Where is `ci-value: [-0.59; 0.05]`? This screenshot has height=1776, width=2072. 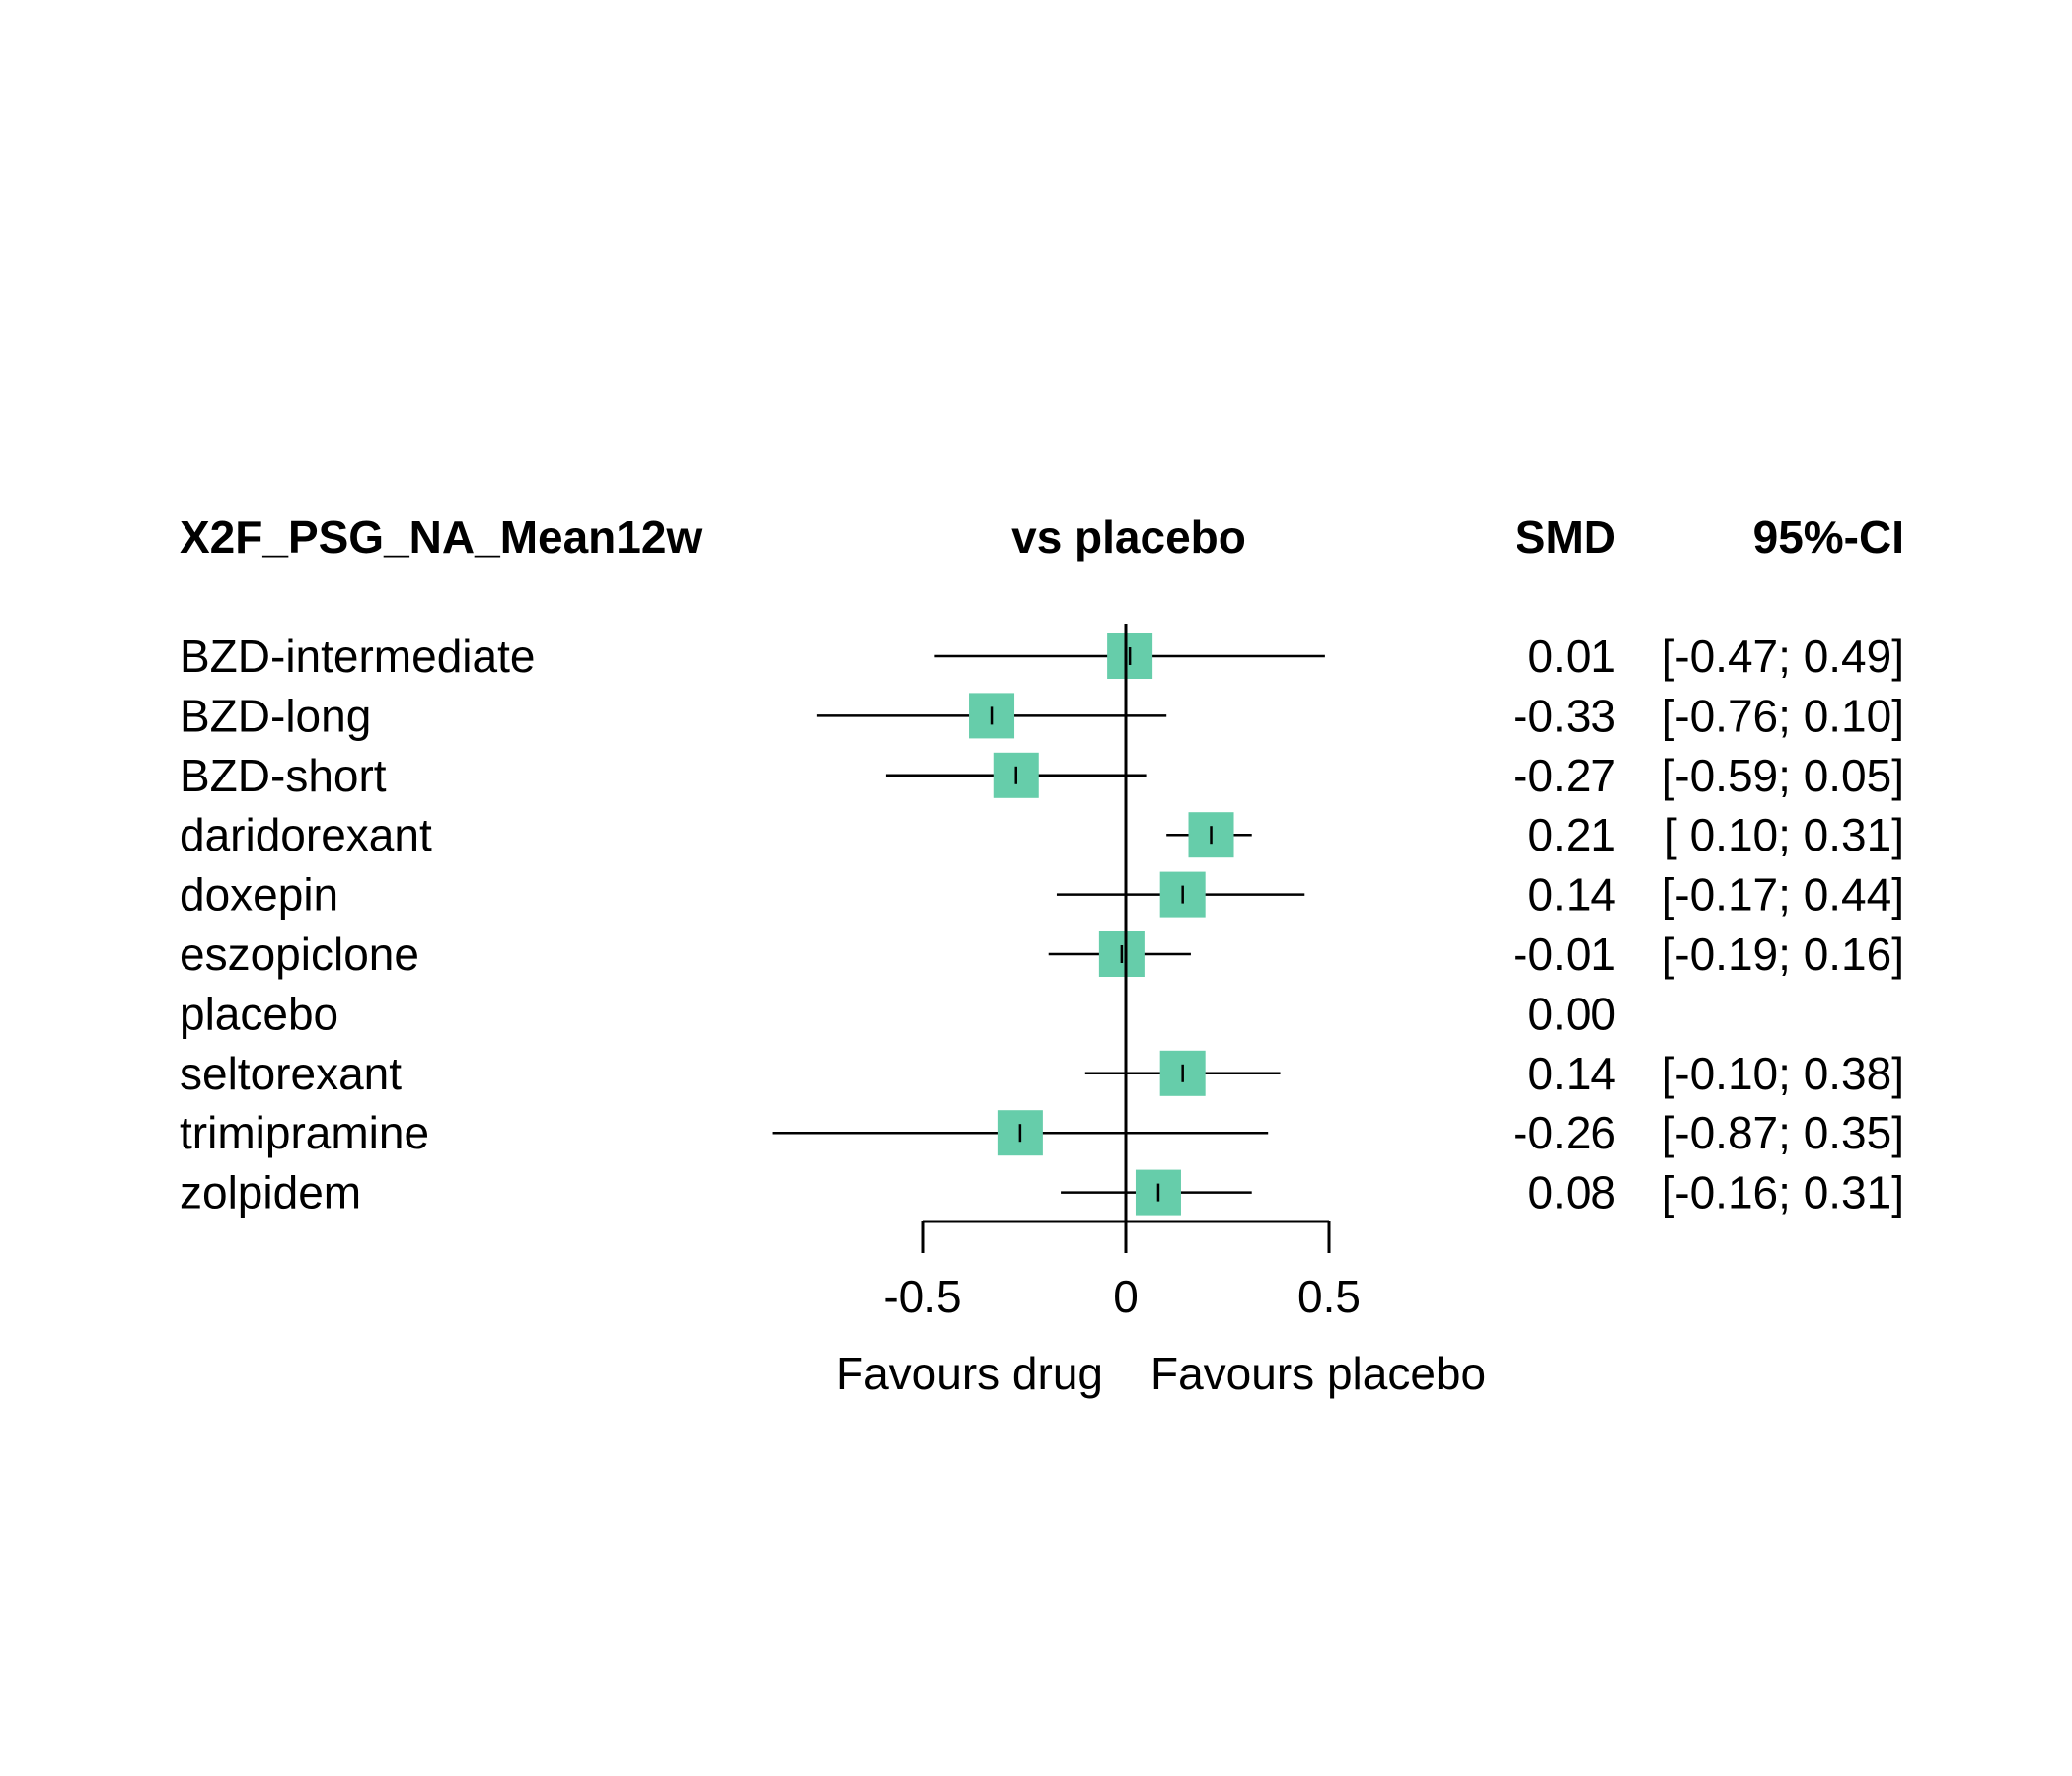
ci-value: [-0.59; 0.05] is located at coordinates (1784, 776).